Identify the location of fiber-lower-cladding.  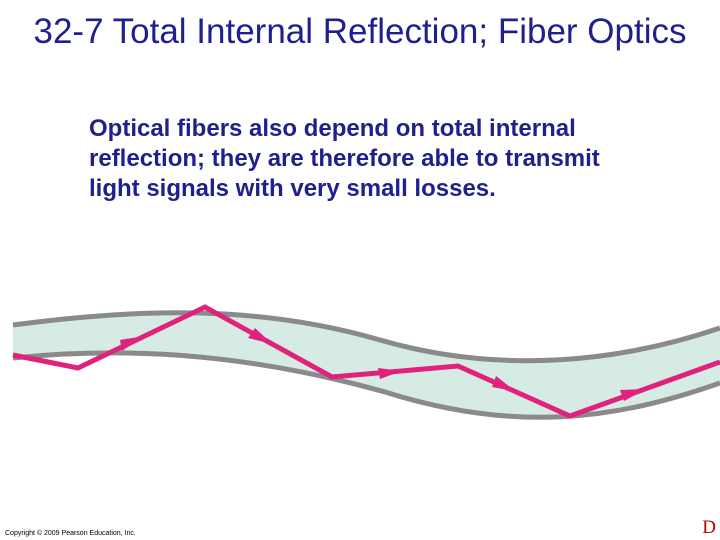
(366, 385).